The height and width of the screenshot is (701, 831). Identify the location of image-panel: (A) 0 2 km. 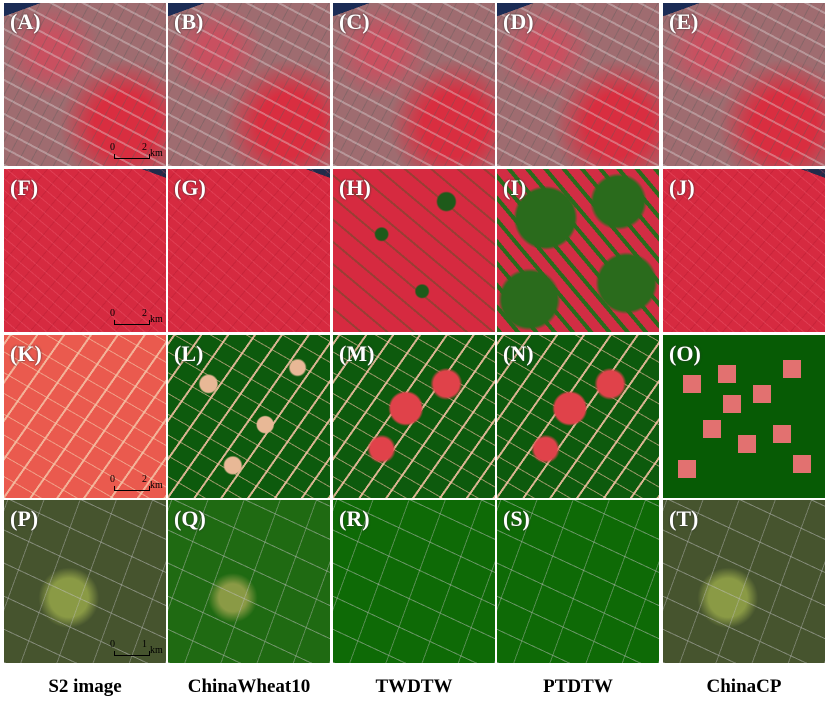
(85, 84).